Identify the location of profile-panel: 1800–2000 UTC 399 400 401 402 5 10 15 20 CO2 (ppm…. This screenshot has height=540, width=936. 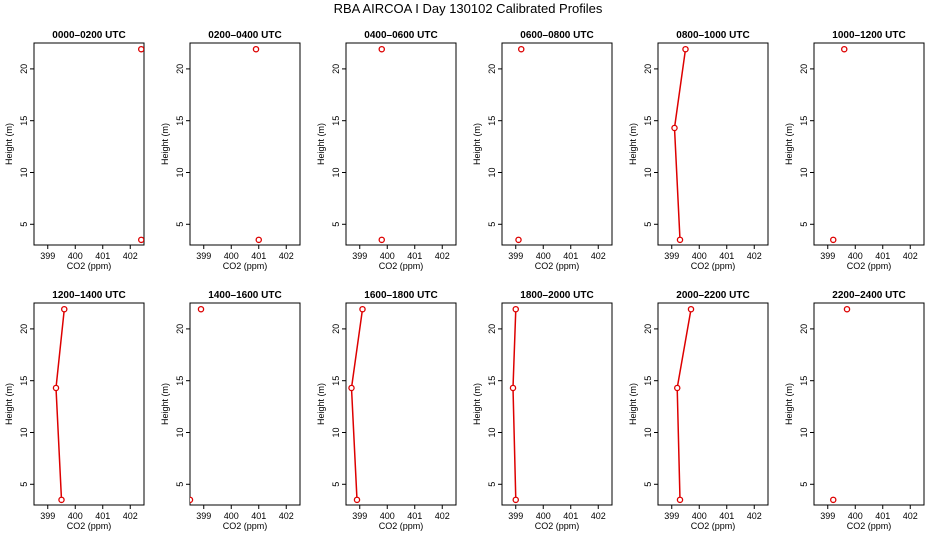
(542, 410).